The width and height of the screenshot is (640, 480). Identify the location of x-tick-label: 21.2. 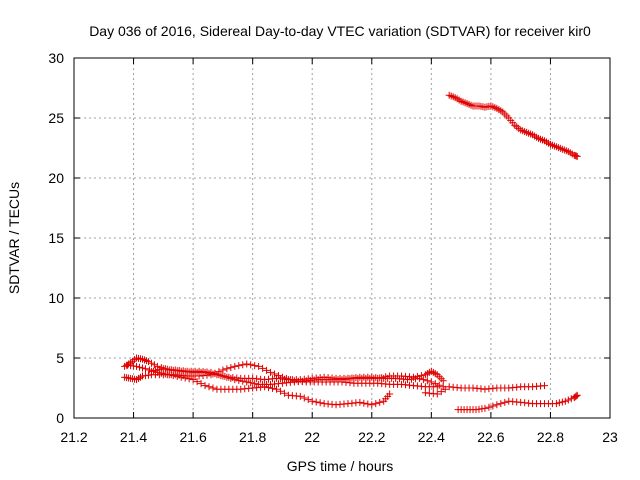
(73, 437).